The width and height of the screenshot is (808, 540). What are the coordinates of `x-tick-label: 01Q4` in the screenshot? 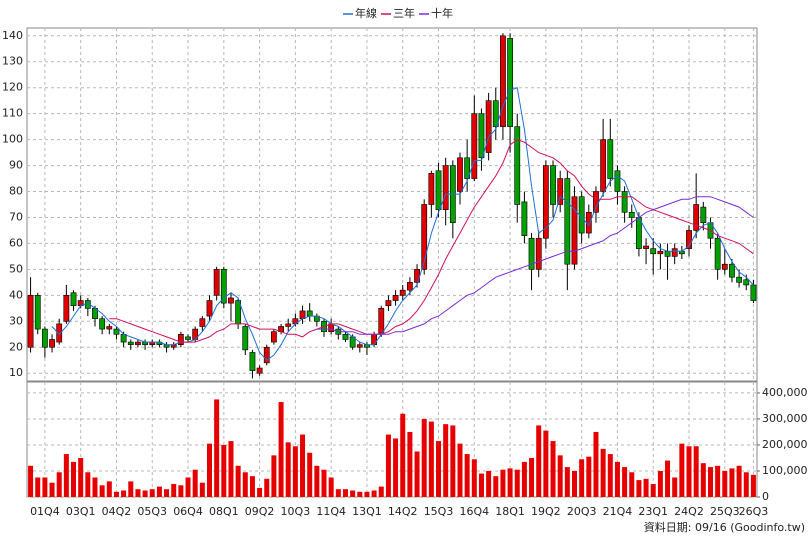 It's located at (45, 511).